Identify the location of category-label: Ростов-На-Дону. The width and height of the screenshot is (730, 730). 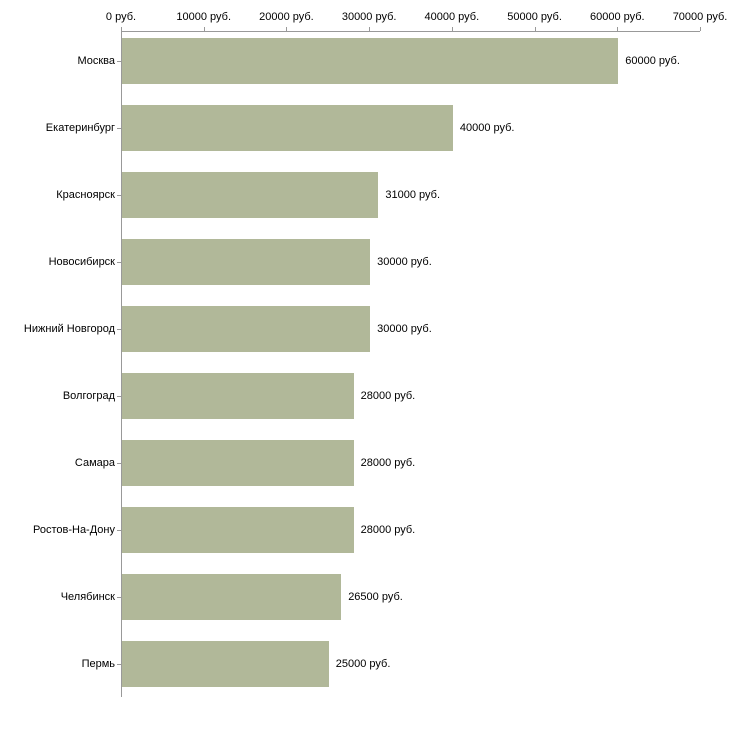
(73, 530).